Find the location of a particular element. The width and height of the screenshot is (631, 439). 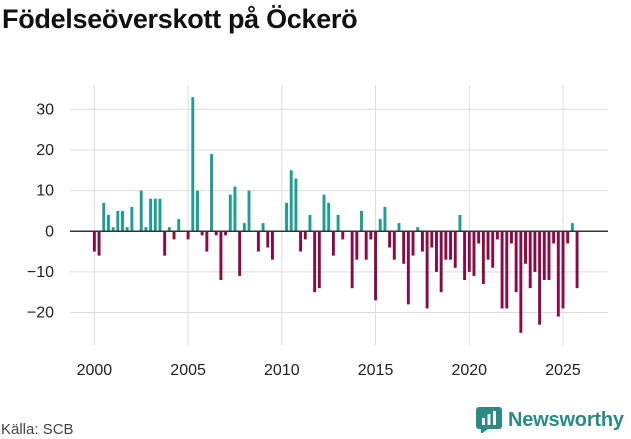

y-tick-label: −10 is located at coordinates (40, 272).